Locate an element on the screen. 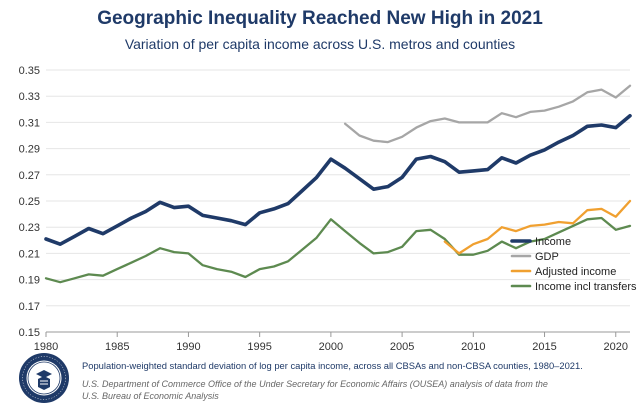 Image resolution: width=640 pixels, height=420 pixels. y-tick-label: 0.27 is located at coordinates (29, 176).